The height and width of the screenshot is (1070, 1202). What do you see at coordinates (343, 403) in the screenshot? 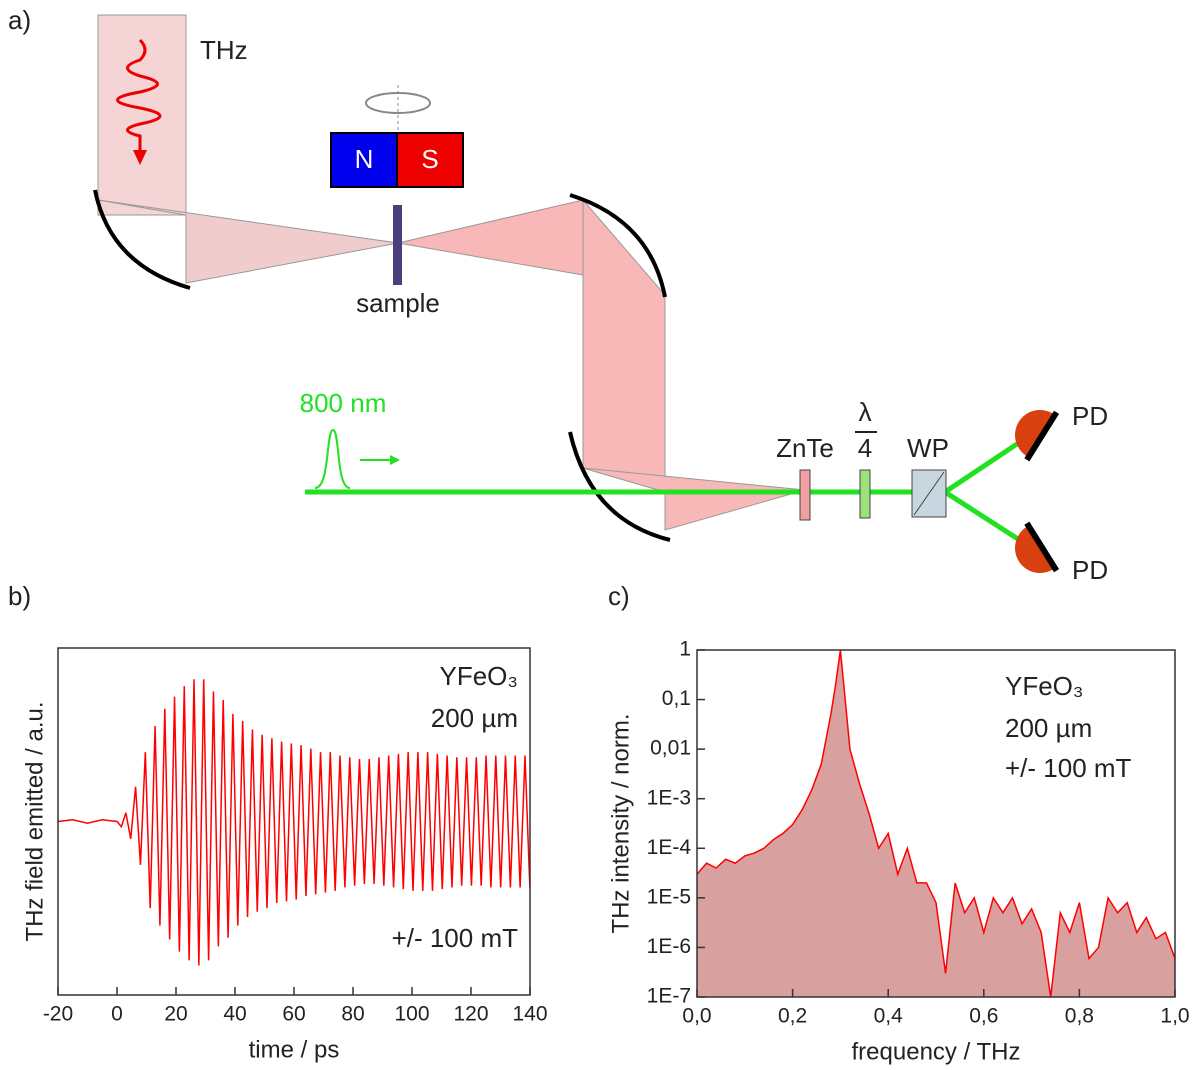
I see `label: 800 nm` at bounding box center [343, 403].